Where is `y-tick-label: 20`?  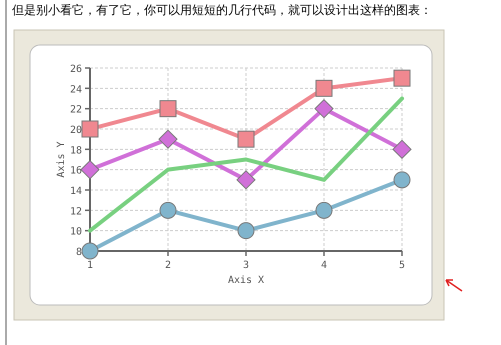 y-tick-label: 20 is located at coordinates (76, 130).